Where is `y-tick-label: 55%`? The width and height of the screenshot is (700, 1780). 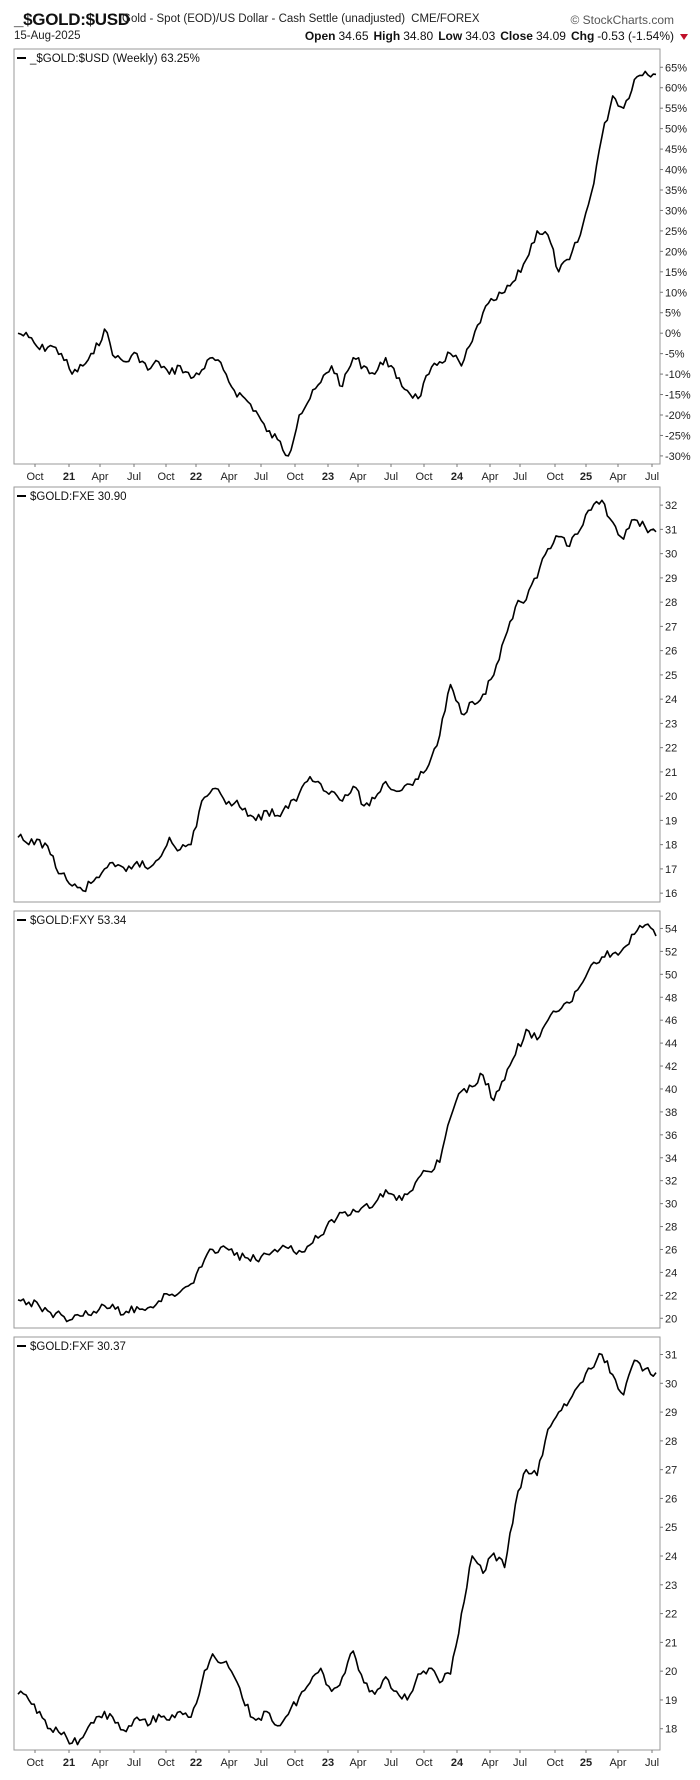 y-tick-label: 55% is located at coordinates (676, 109).